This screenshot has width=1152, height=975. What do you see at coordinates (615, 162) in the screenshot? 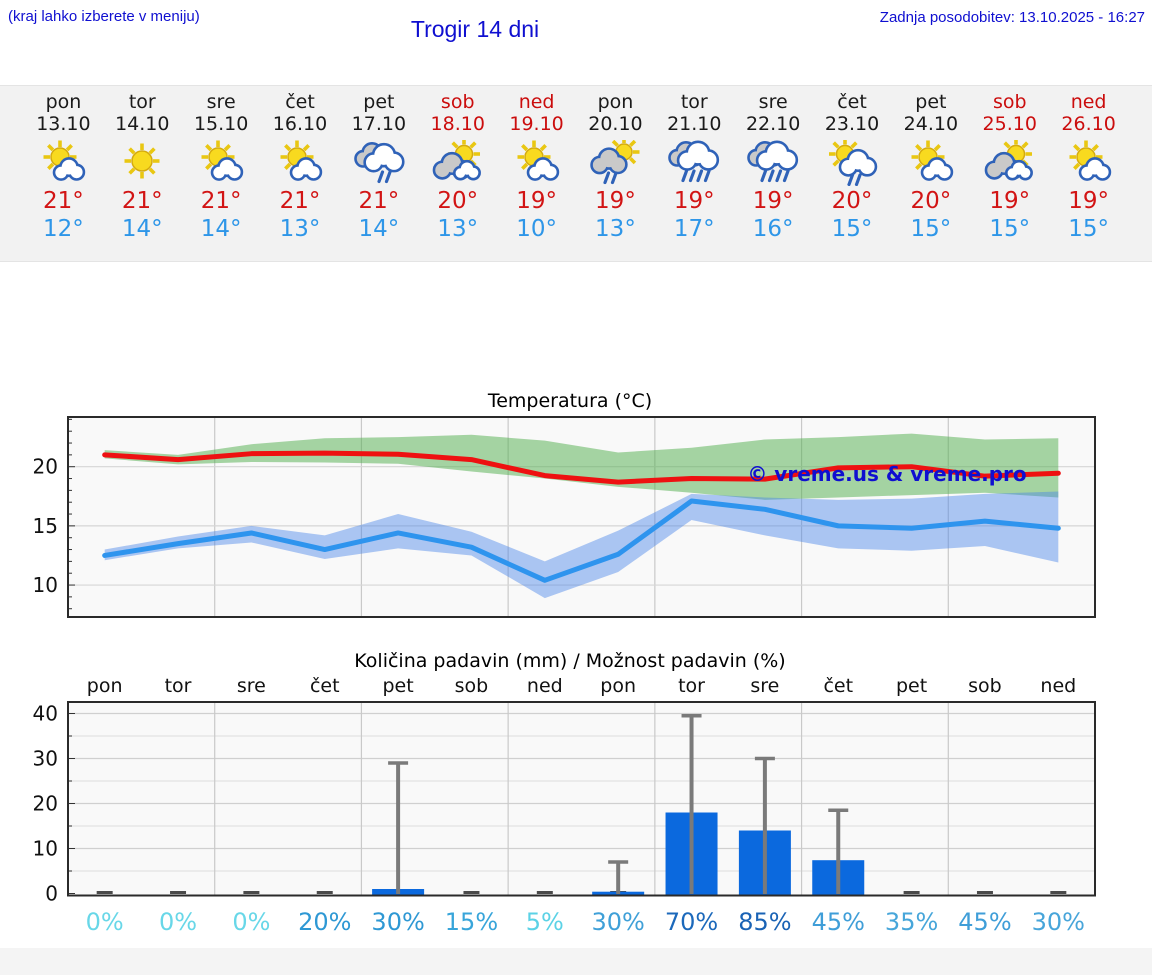
I see `weather-icon-sun-gray-cloud-rain` at bounding box center [615, 162].